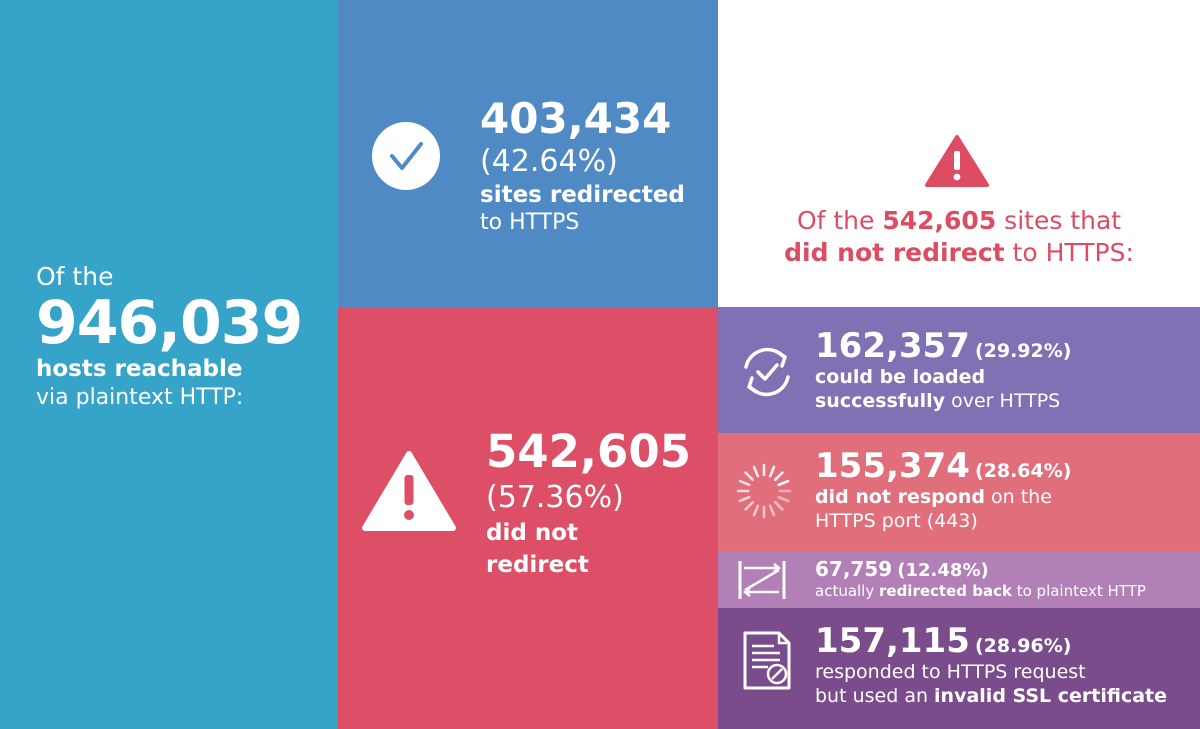  I want to click on redirected-back-count: 67,759, so click(854, 569).